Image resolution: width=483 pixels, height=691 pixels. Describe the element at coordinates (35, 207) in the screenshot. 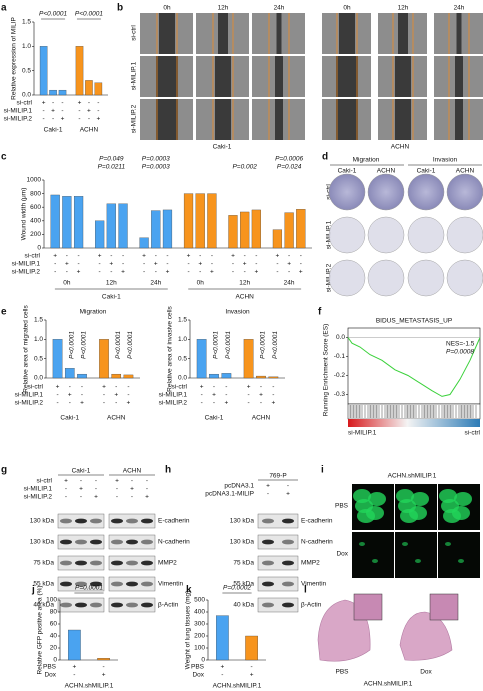

I see `y-tick-label: 600` at that location.